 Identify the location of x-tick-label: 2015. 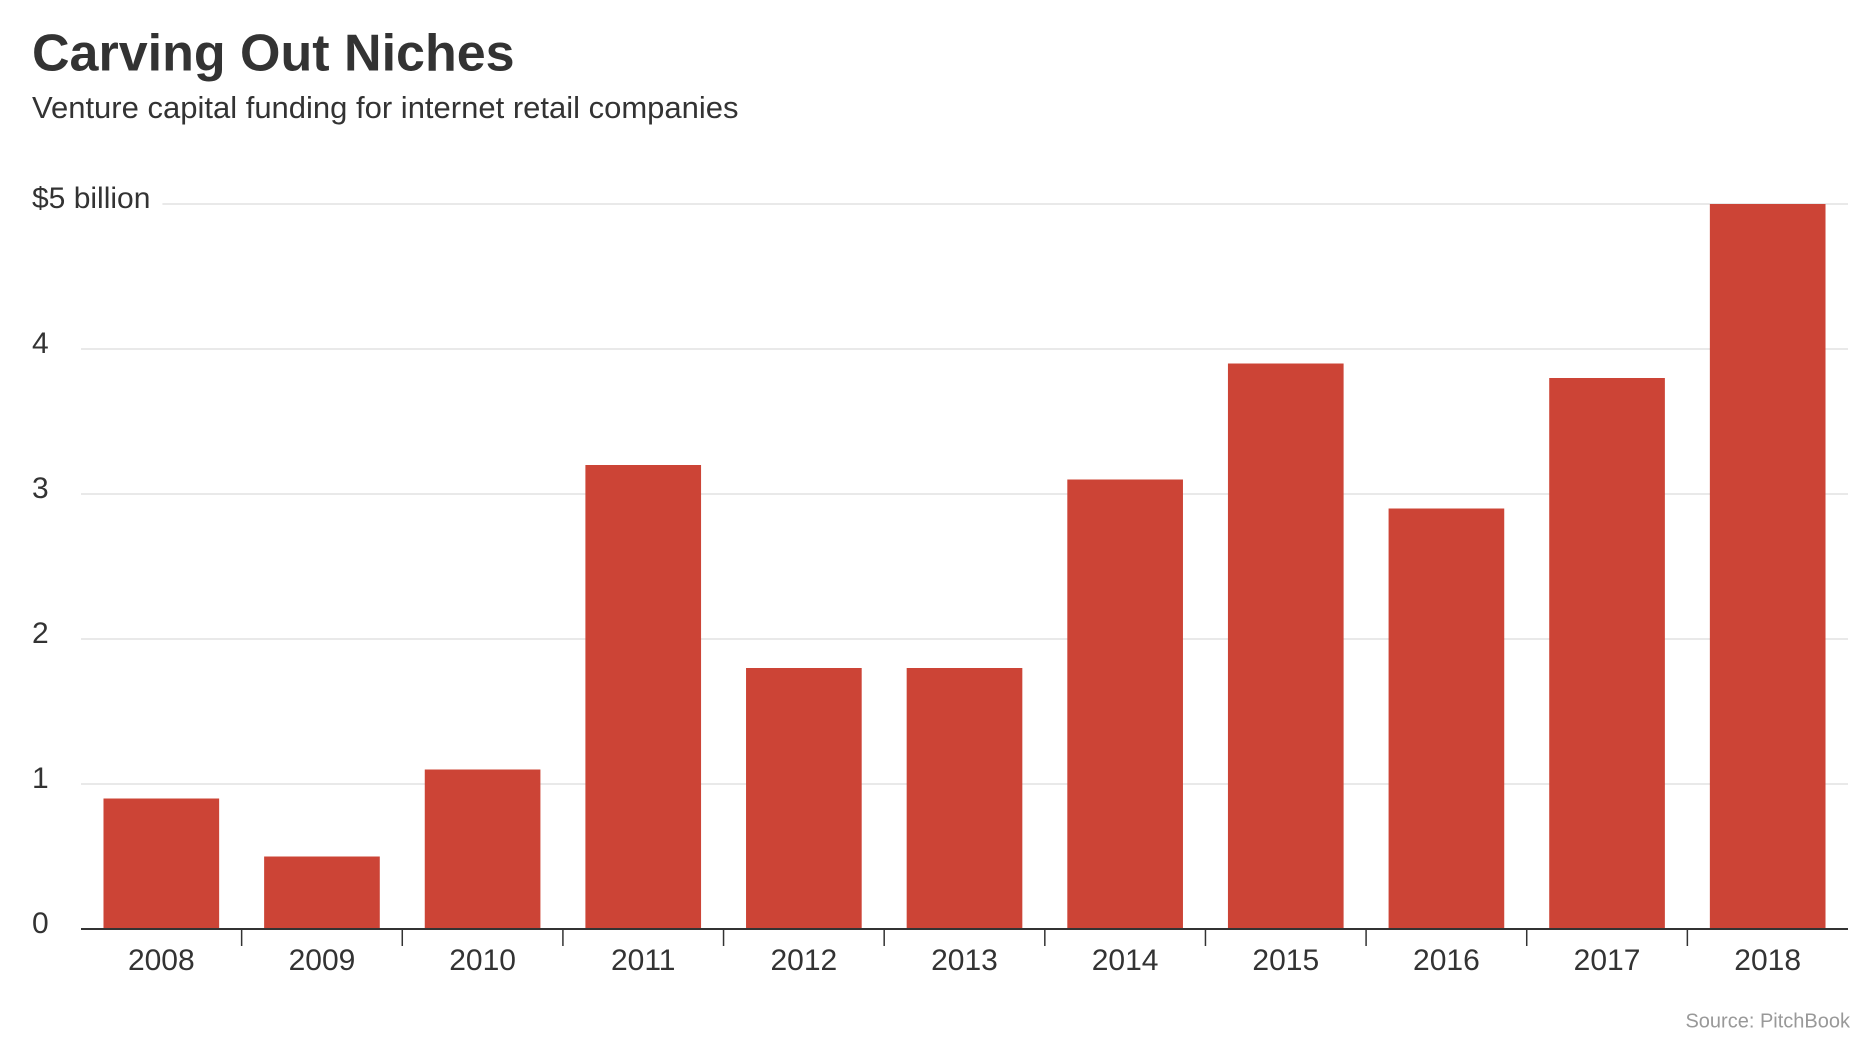
(1285, 960).